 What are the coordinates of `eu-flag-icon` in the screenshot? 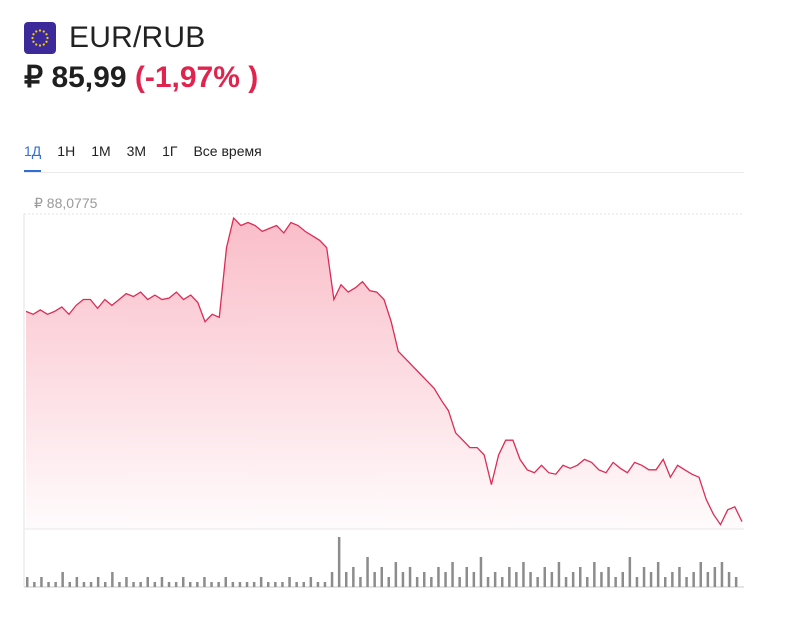 It's located at (40, 38).